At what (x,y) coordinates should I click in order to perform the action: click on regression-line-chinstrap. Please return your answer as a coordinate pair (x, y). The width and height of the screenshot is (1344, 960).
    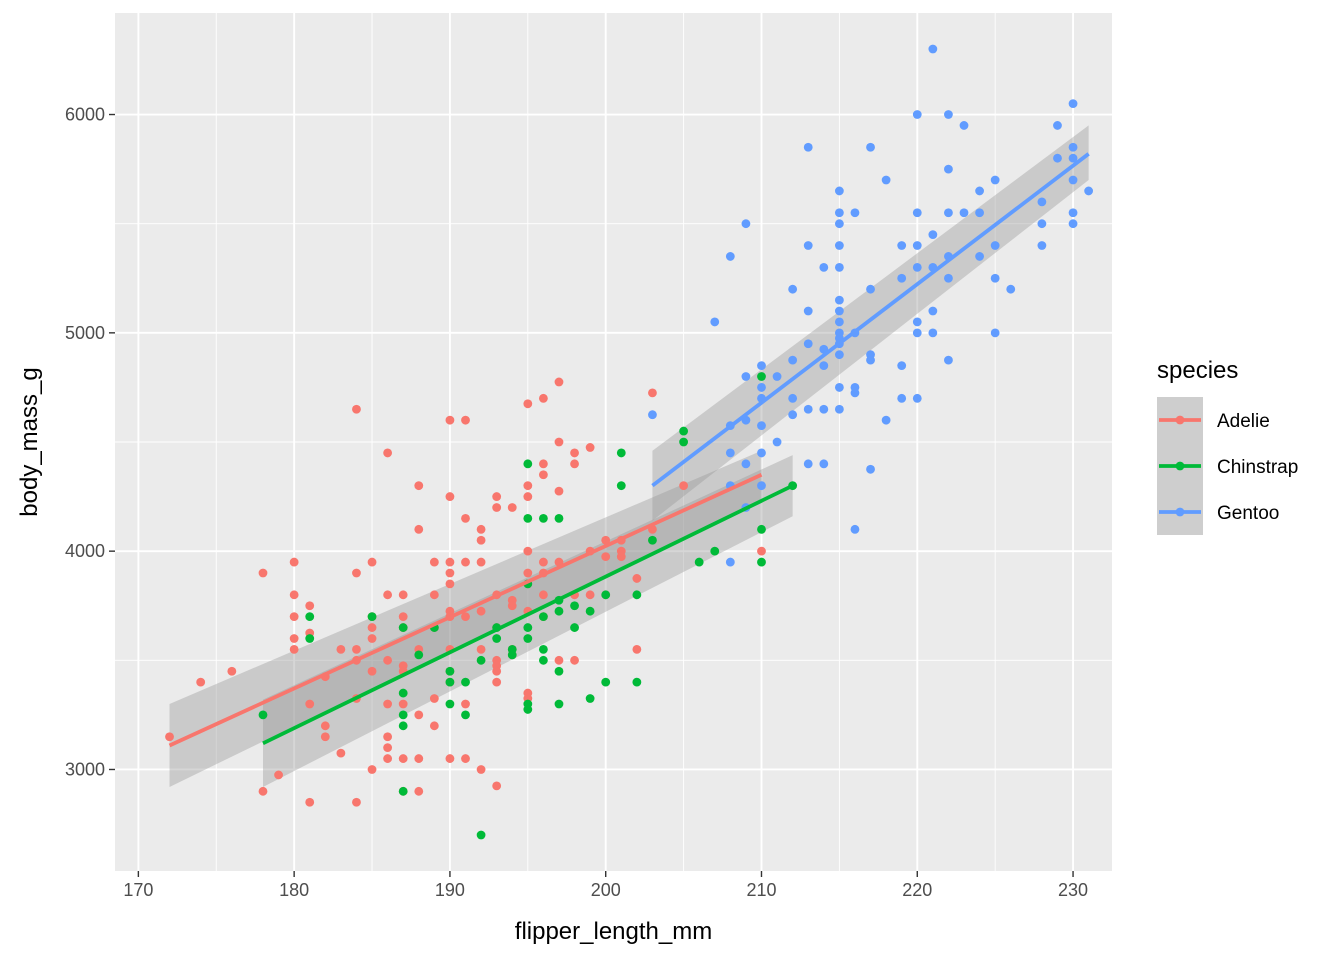
    Looking at the image, I should click on (528, 614).